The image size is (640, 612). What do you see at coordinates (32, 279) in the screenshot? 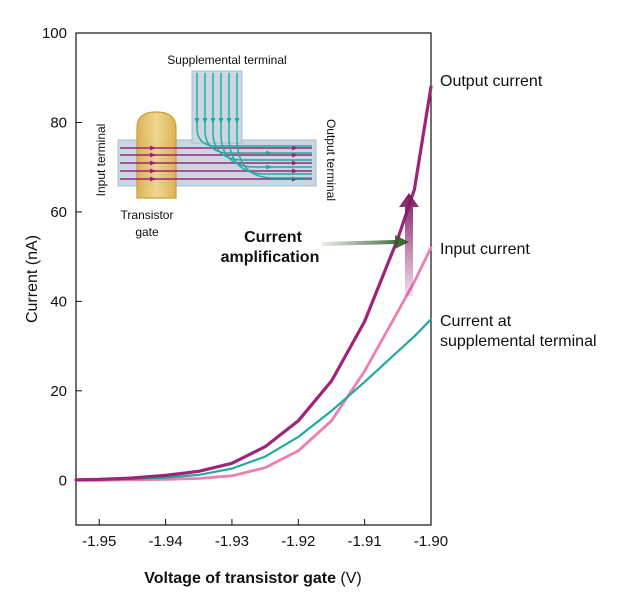
I see `y-axis-title: Current (nA)` at bounding box center [32, 279].